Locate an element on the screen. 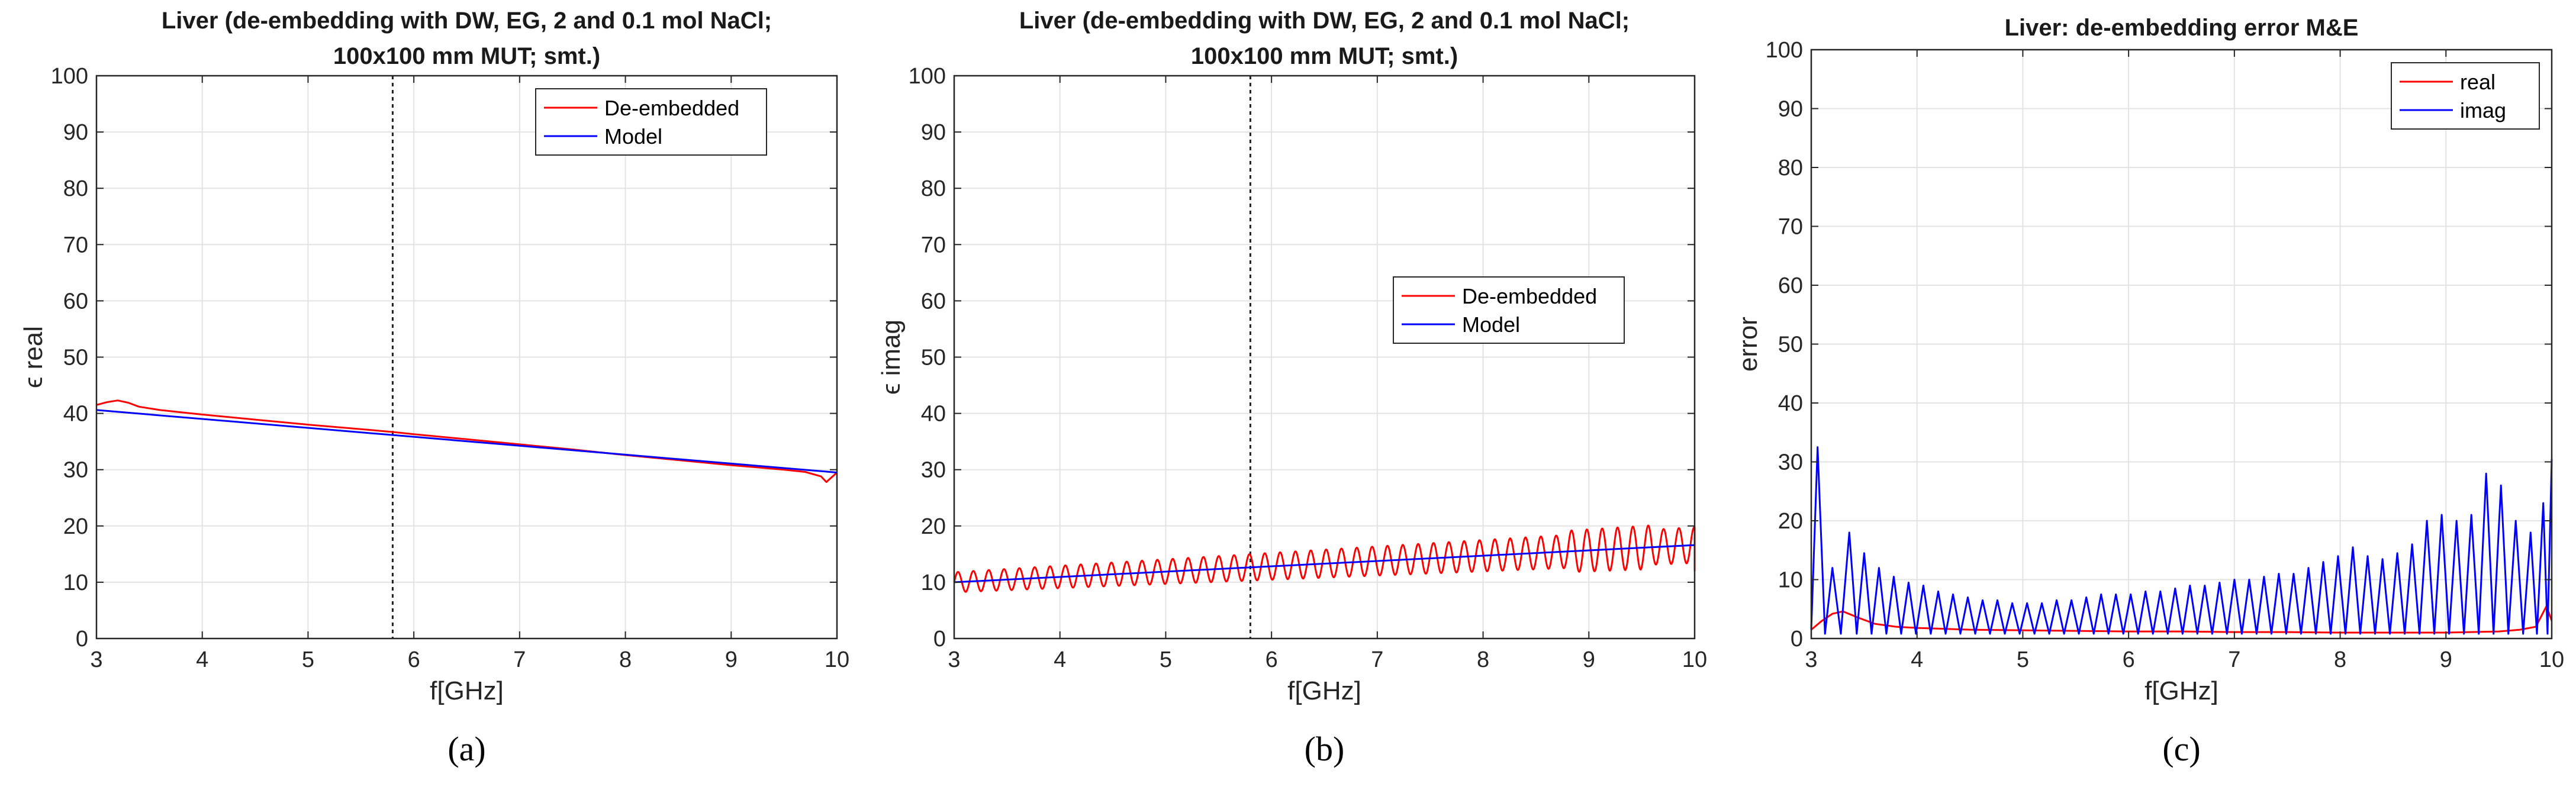  series-line-imag is located at coordinates (2181, 540).